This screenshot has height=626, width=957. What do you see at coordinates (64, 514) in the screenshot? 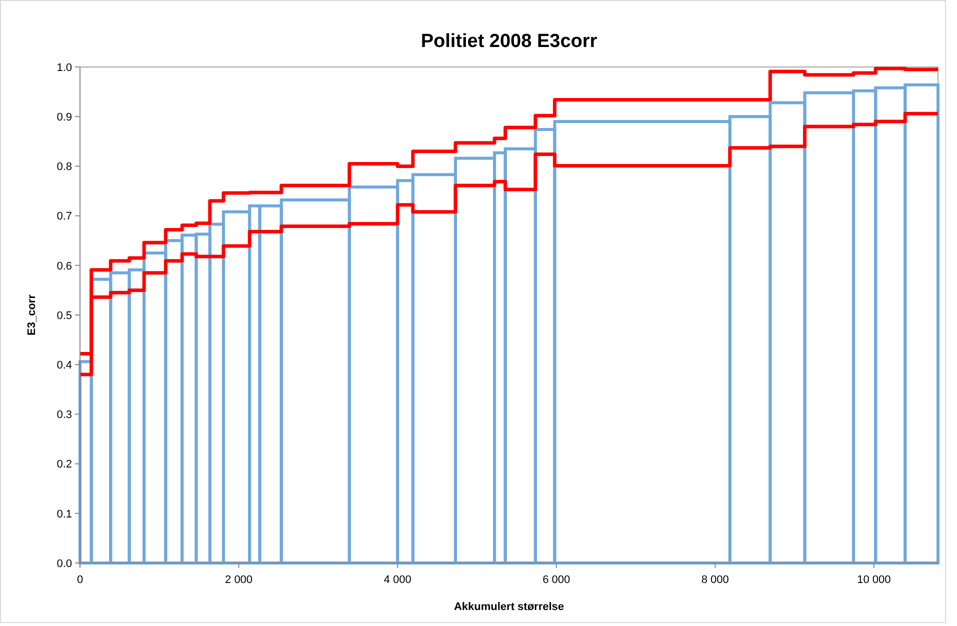
I see `y-tick-label: 0.1` at bounding box center [64, 514].